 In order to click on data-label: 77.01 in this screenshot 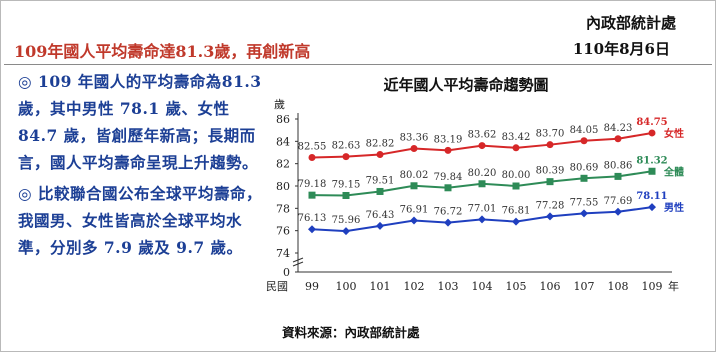, I will do `click(482, 208)`.